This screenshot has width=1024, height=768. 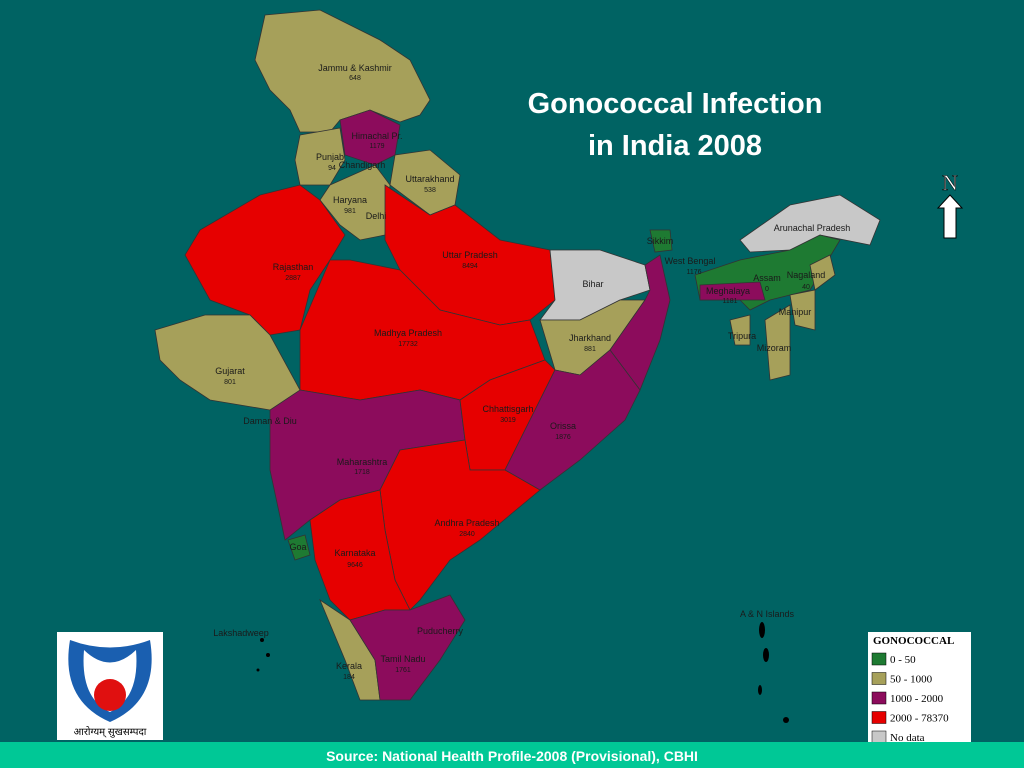 I want to click on region-name: Tripura, so click(x=742, y=336).